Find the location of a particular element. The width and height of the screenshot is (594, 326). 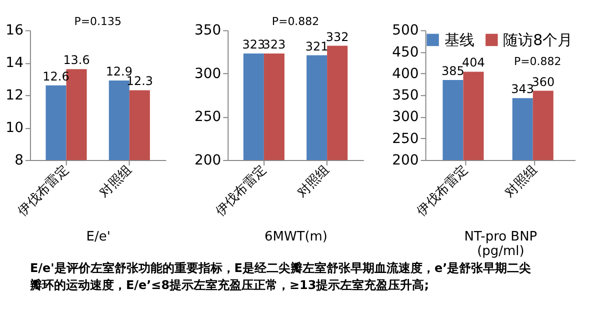

text: P=0.882 is located at coordinates (296, 21).